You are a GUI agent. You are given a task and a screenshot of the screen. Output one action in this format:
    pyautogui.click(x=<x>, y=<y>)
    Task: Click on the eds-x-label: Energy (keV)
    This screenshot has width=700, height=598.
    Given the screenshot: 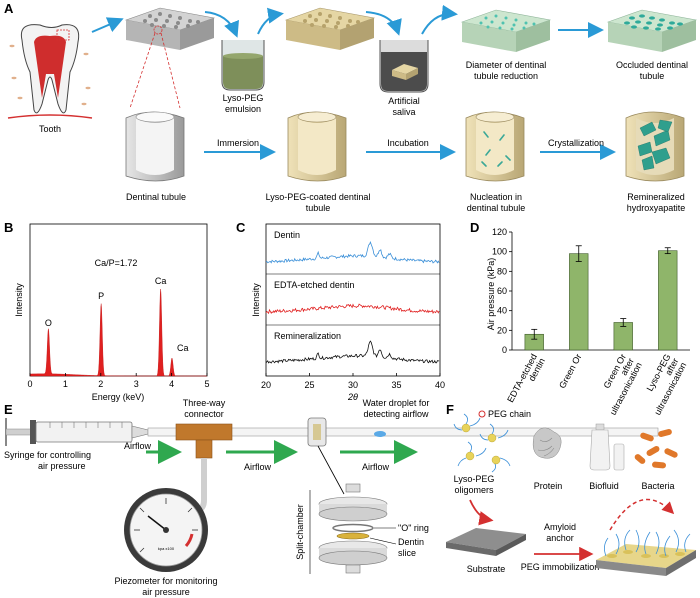 What is the action you would take?
    pyautogui.click(x=118, y=397)
    